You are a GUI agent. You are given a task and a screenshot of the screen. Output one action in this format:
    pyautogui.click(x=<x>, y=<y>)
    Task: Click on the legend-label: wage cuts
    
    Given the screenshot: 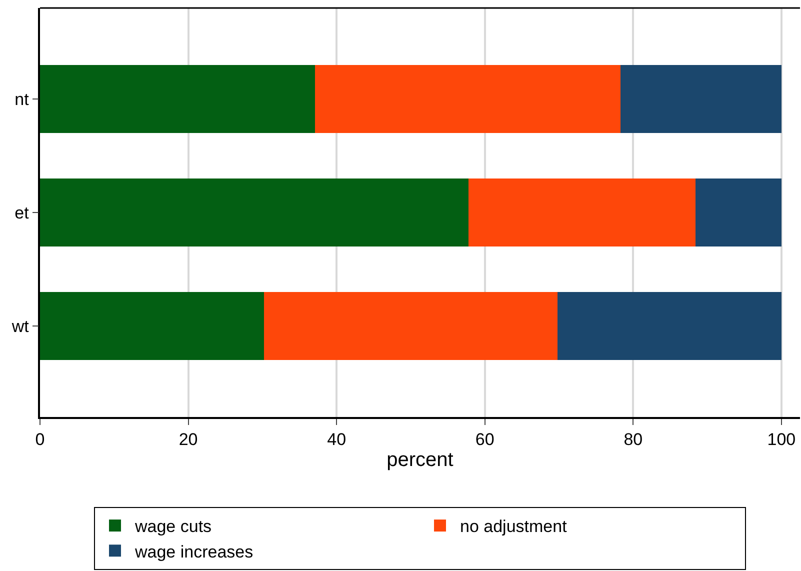 What is the action you would take?
    pyautogui.click(x=173, y=526)
    